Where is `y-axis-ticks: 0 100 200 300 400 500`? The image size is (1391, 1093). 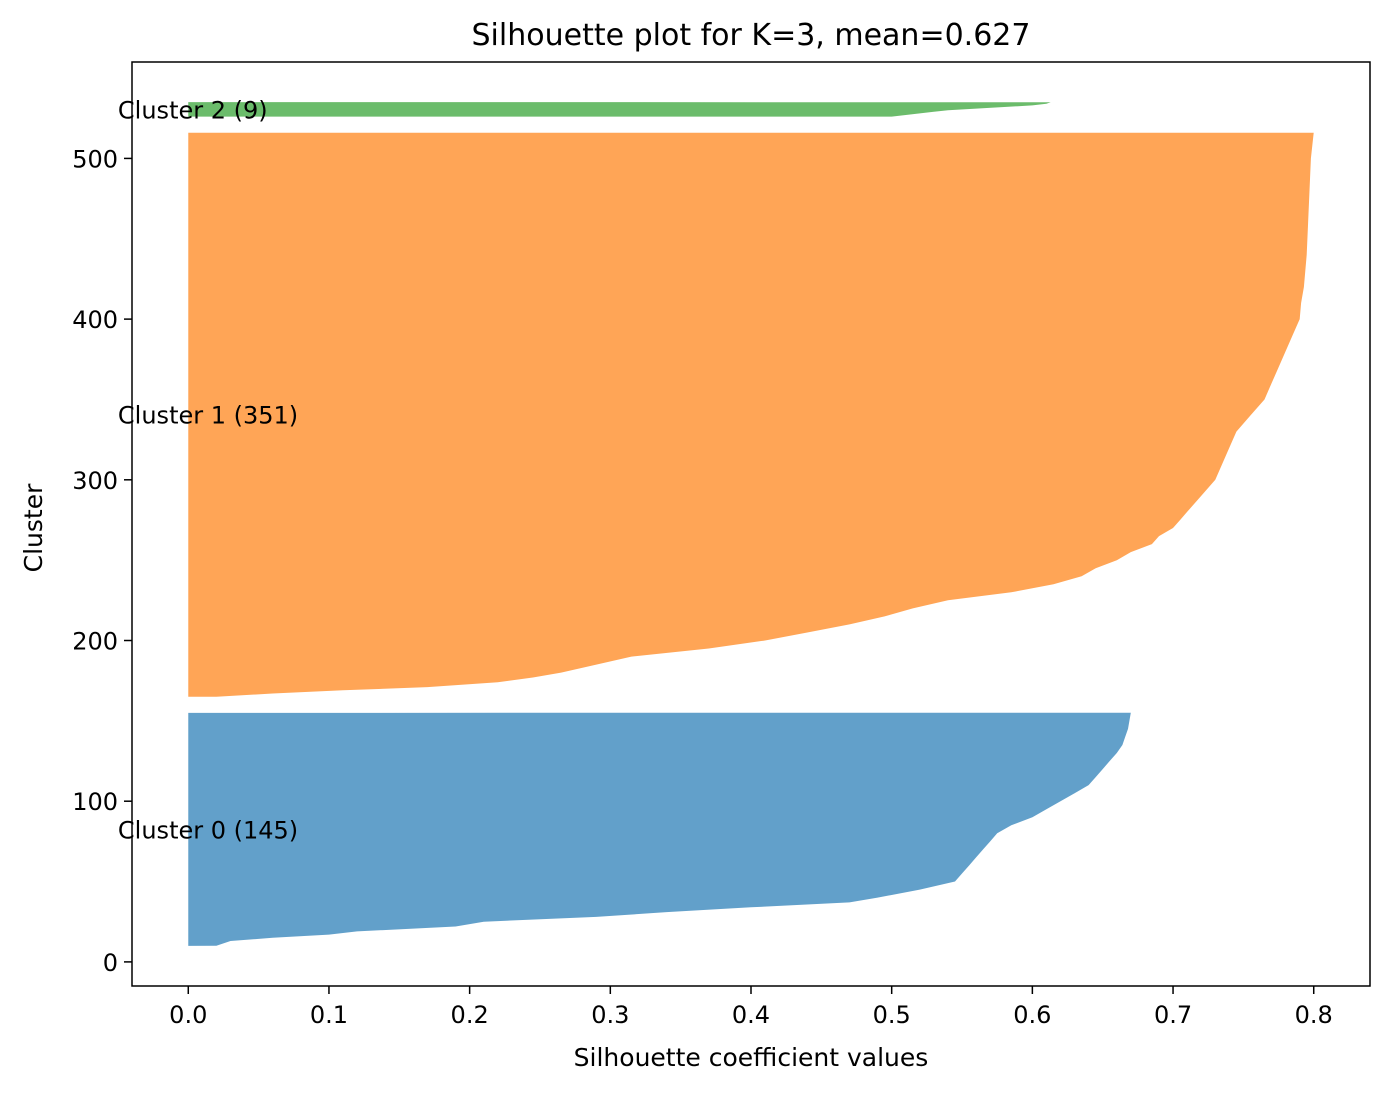
y-axis-ticks: 0 100 200 300 400 500 is located at coordinates (102, 561).